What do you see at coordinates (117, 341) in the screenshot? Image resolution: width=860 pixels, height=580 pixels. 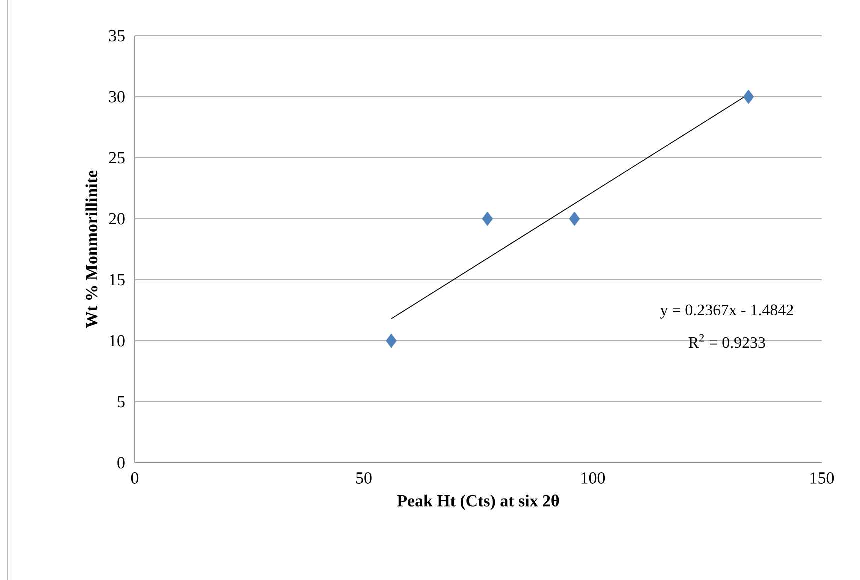 I see `y-tick-label: 10` at bounding box center [117, 341].